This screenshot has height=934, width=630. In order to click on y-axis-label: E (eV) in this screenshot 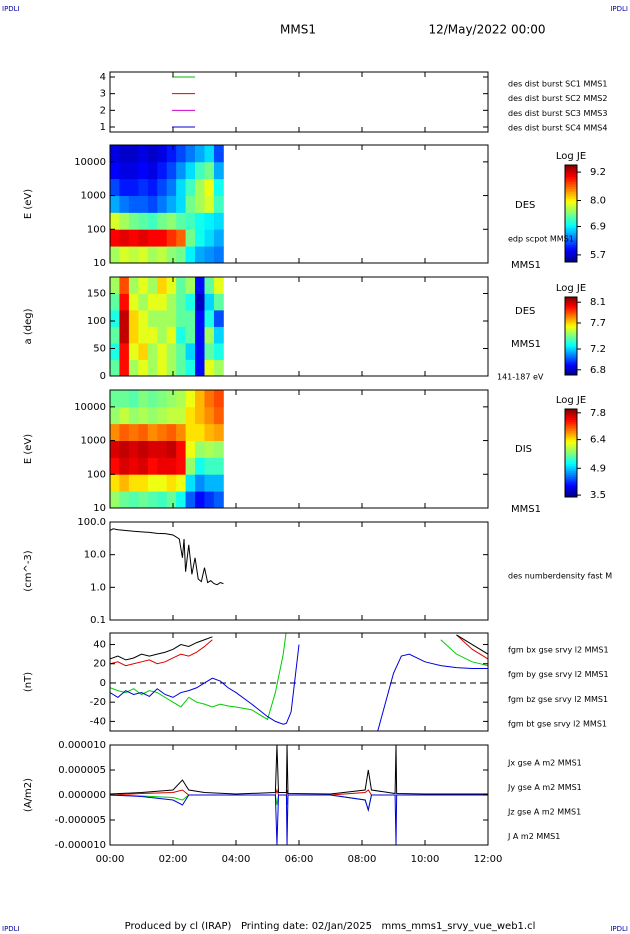, I will do `click(28, 449)`.